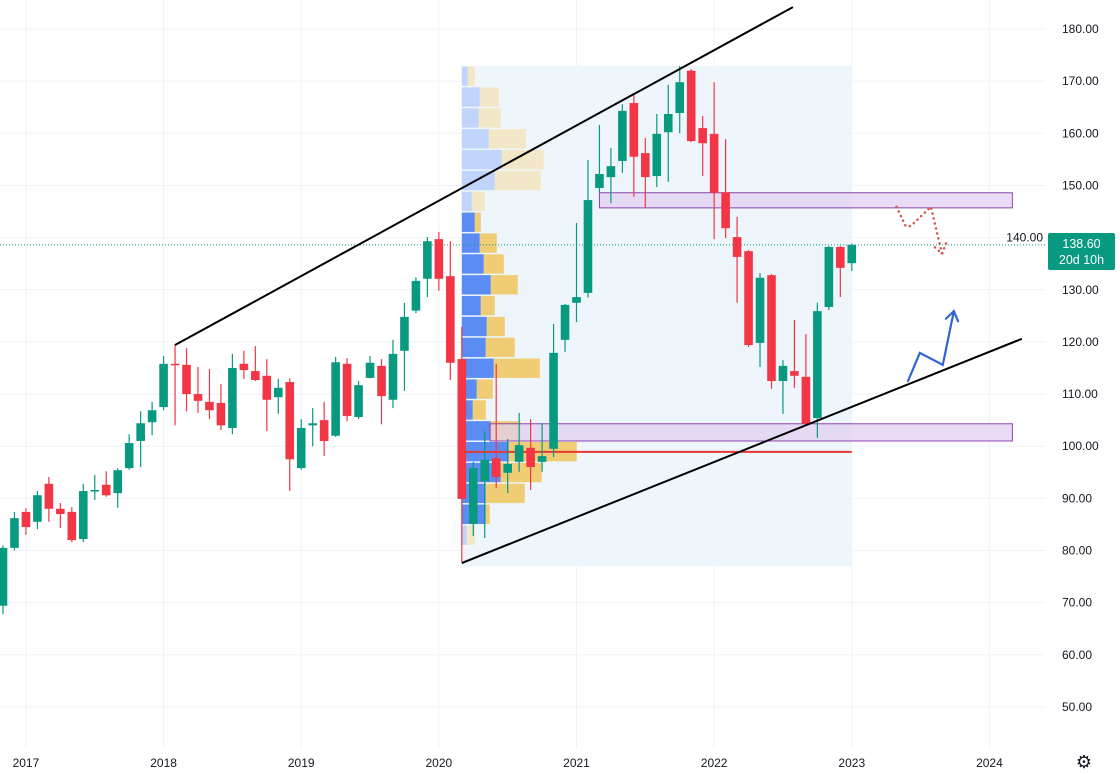  Describe the element at coordinates (163, 763) in the screenshot. I see `x-tick-label: 2018` at that location.